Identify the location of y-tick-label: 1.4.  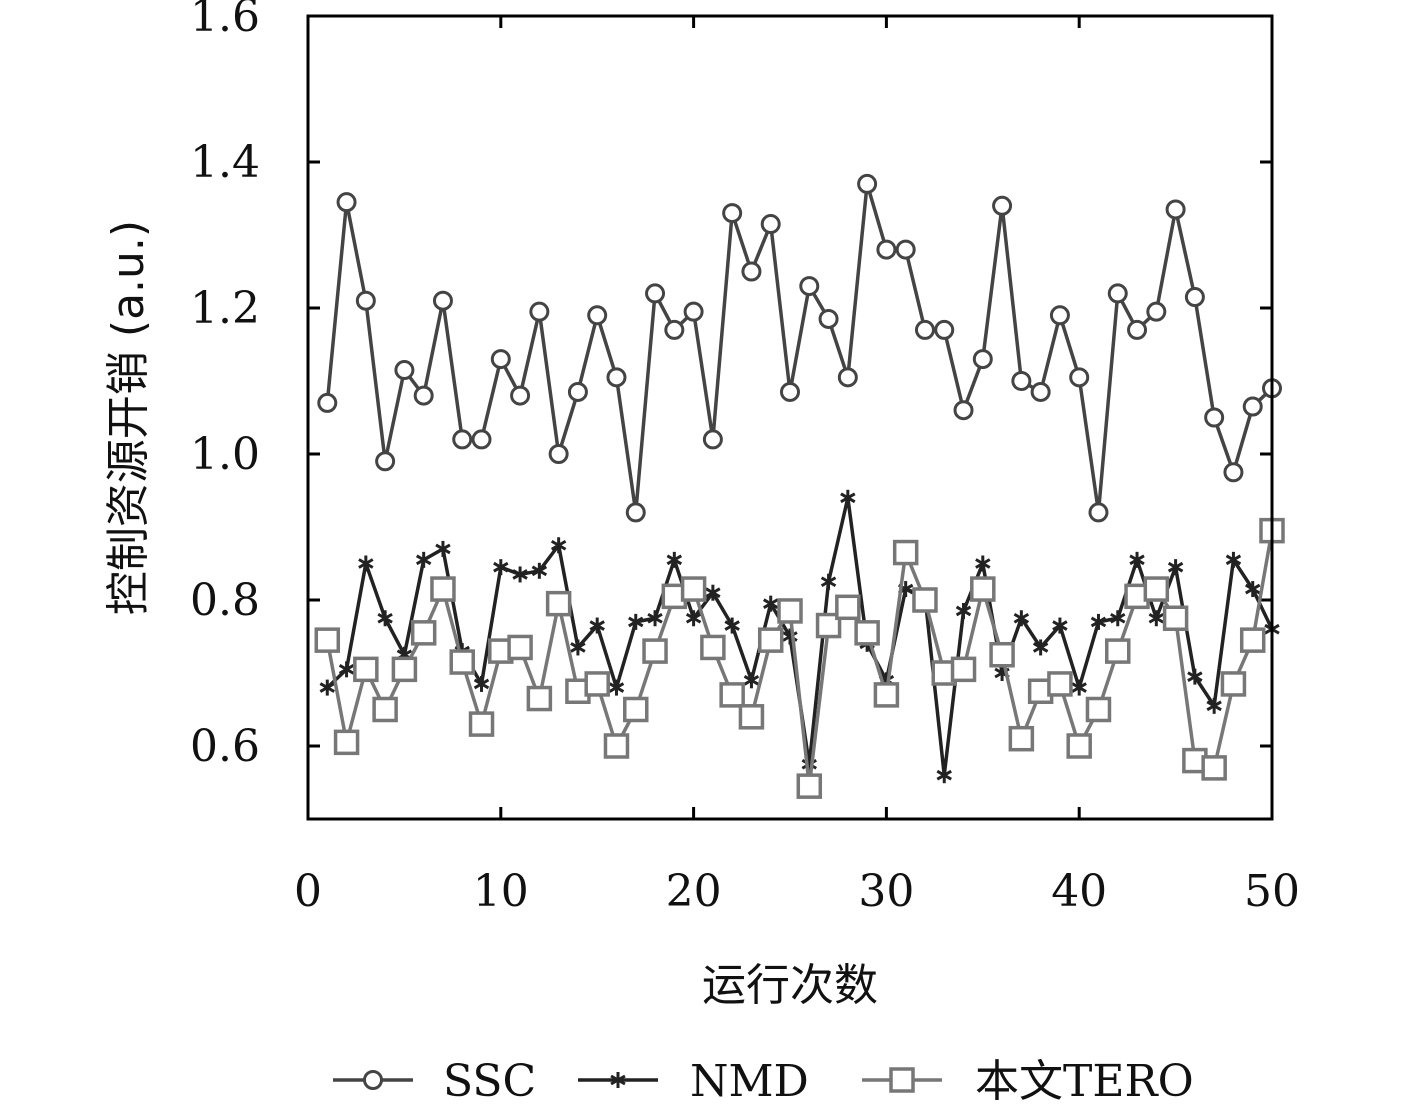
(225, 162).